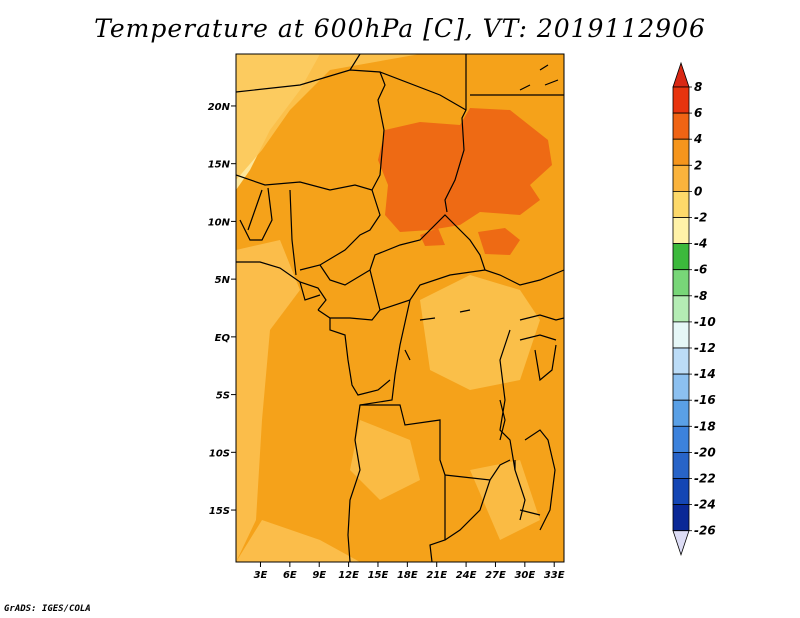 The width and height of the screenshot is (800, 618). Describe the element at coordinates (319, 575) in the screenshot. I see `lon-tick-label: 9E` at that location.